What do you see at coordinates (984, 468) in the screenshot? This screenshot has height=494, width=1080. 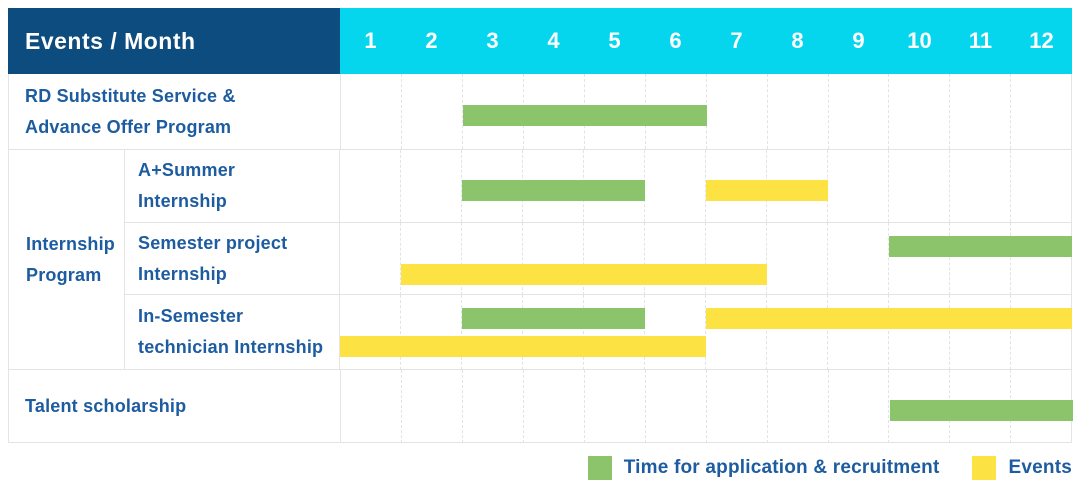 I see `legend-swatch-event` at bounding box center [984, 468].